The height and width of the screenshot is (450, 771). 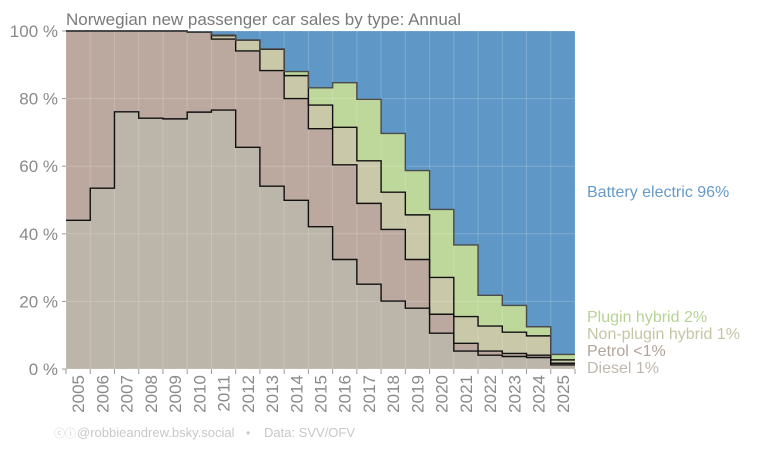 I want to click on bar-diesel-2020, so click(x=442, y=351).